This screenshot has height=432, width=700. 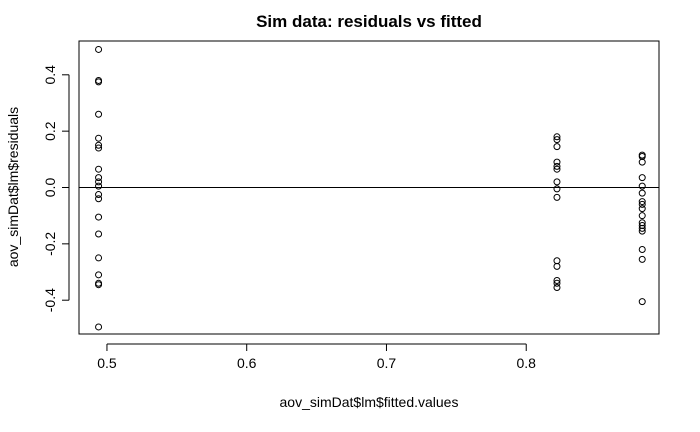 What do you see at coordinates (50, 188) in the screenshot?
I see `y-tick-label: 0.0` at bounding box center [50, 188].